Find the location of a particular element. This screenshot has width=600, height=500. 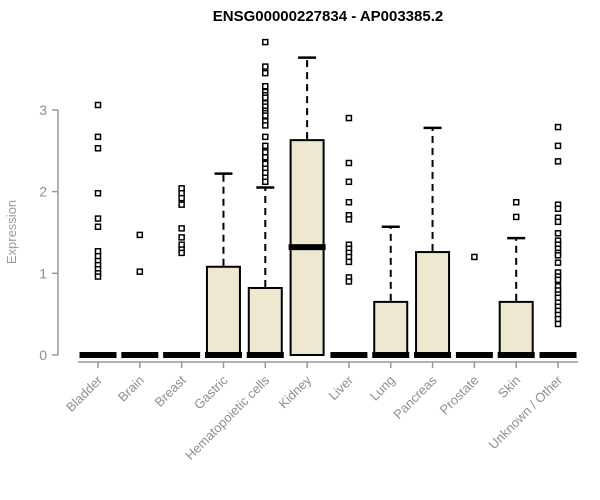

x-tick-label: Bladder is located at coordinates (84, 393).